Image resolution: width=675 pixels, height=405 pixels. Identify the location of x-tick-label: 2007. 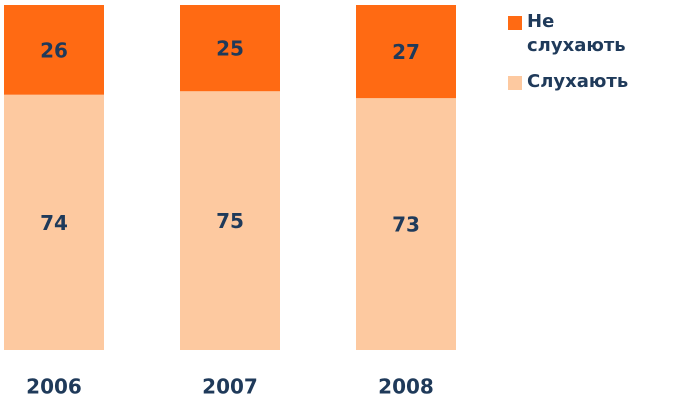
(230, 387).